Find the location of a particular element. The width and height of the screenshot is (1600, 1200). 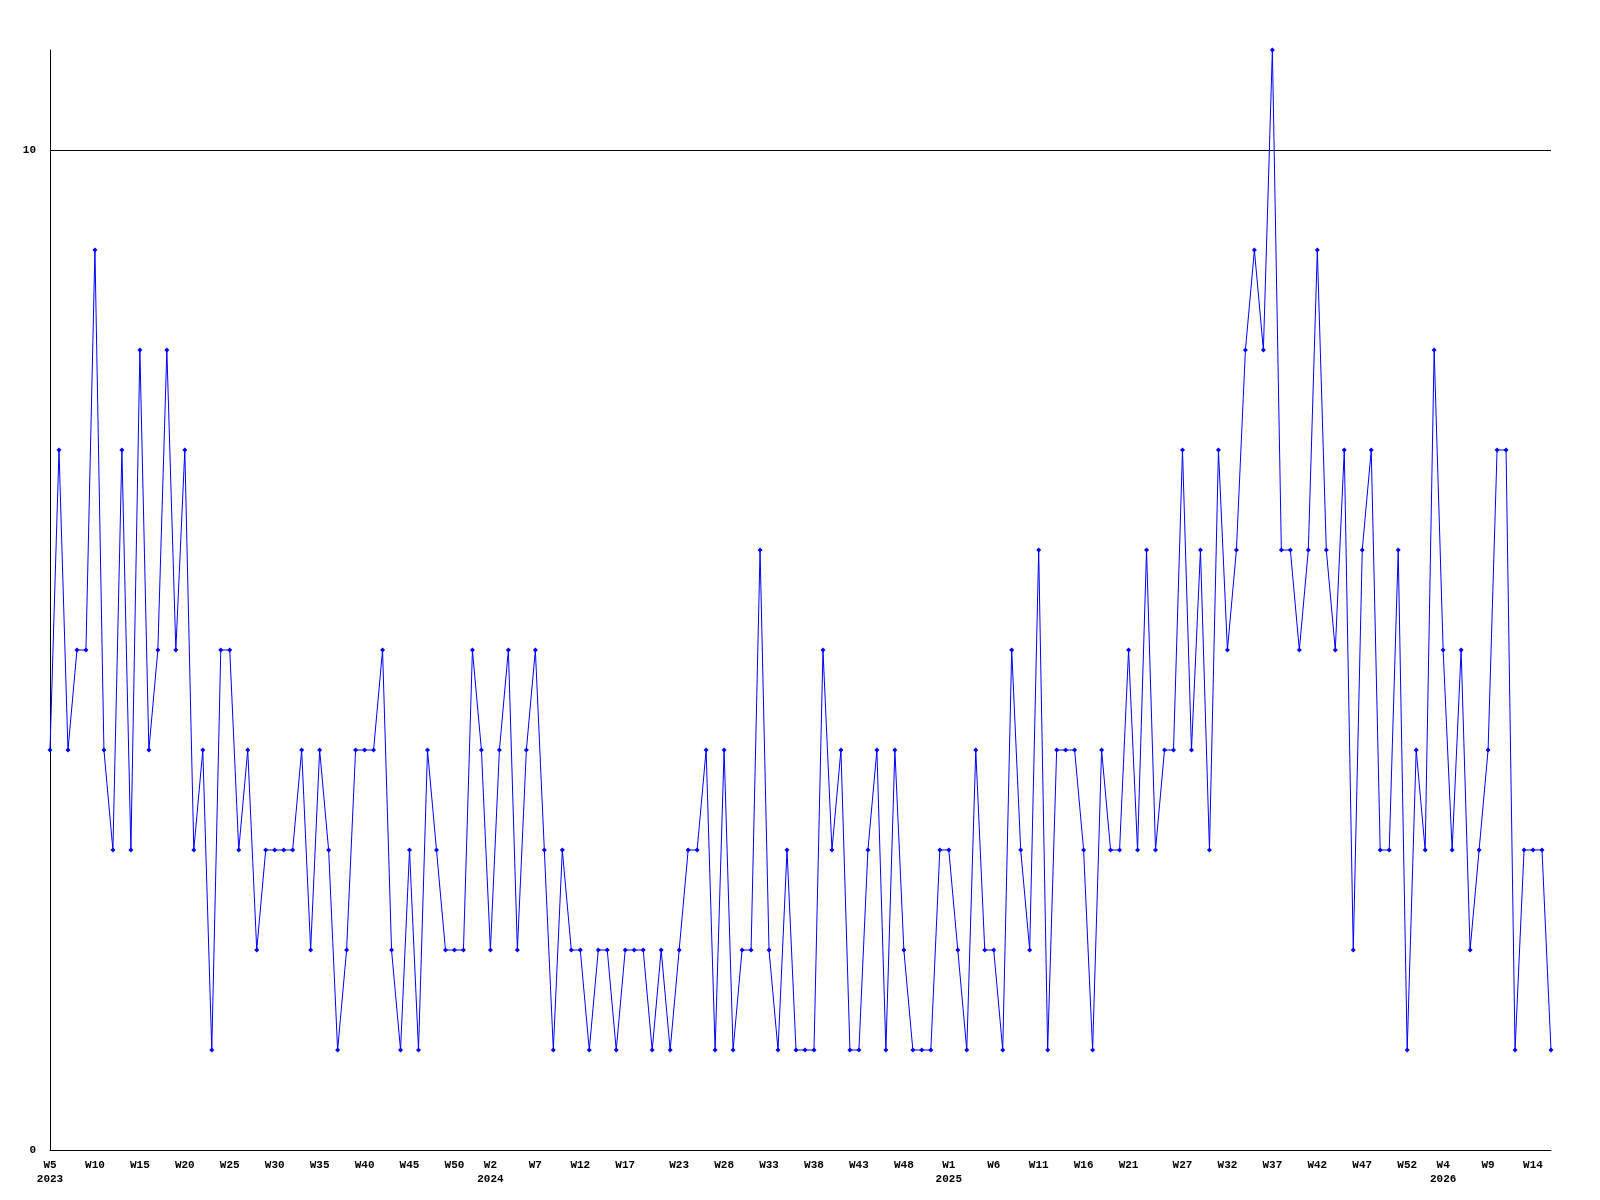

x-tick-label: W38 is located at coordinates (814, 1165).